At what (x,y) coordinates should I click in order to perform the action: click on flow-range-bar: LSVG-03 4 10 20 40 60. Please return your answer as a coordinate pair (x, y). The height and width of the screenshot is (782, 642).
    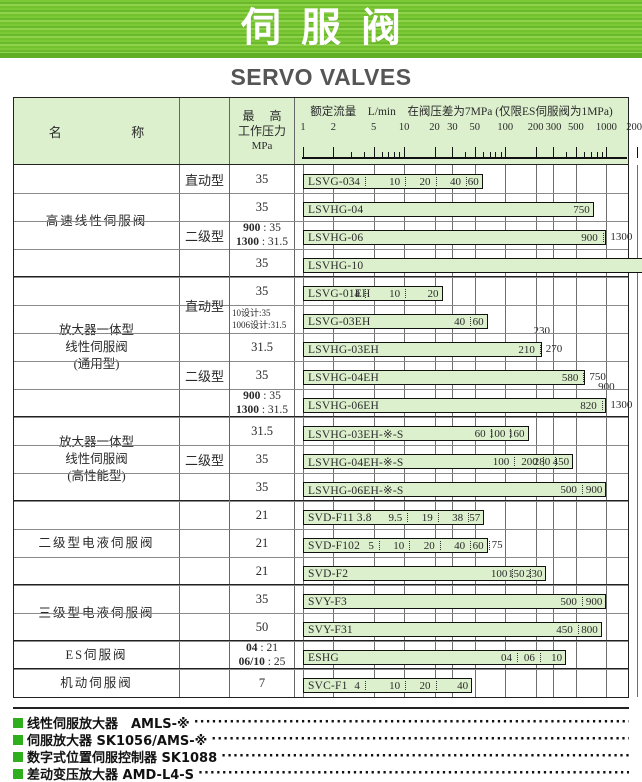
    Looking at the image, I should click on (393, 181).